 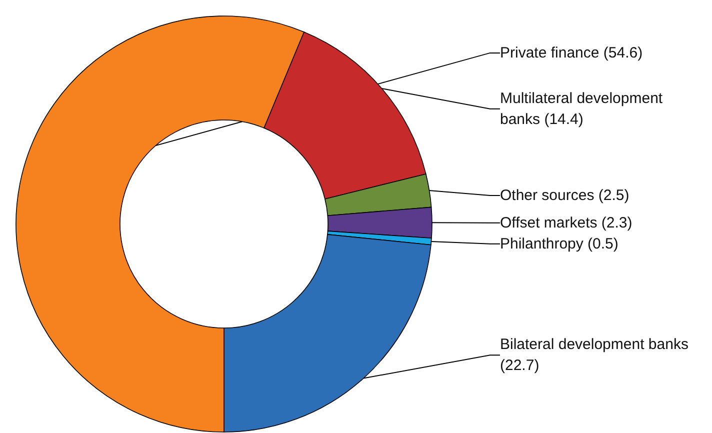 I want to click on slice-label: Multilateral development banks (14.4), so click(x=583, y=109).